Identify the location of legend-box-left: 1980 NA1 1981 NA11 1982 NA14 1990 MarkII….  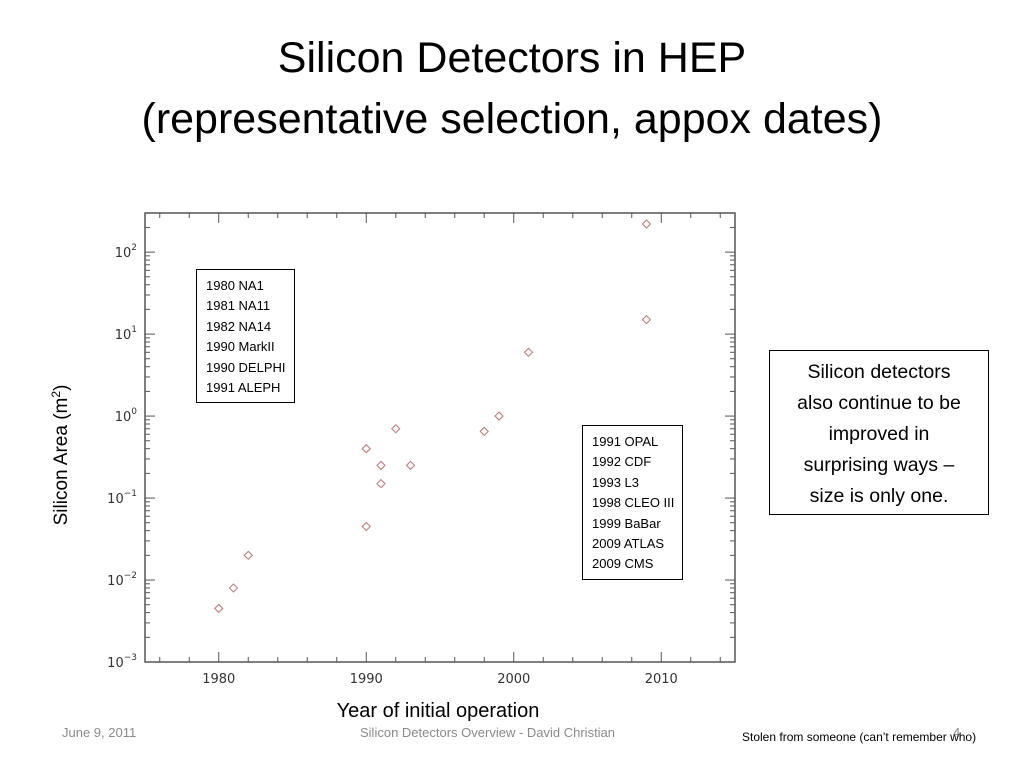
(245, 336).